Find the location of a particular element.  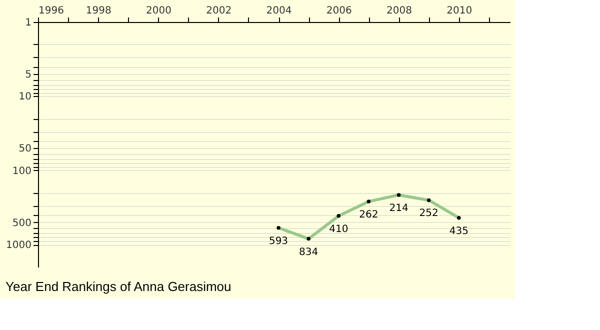

y-tick-label: 1 is located at coordinates (28, 23).